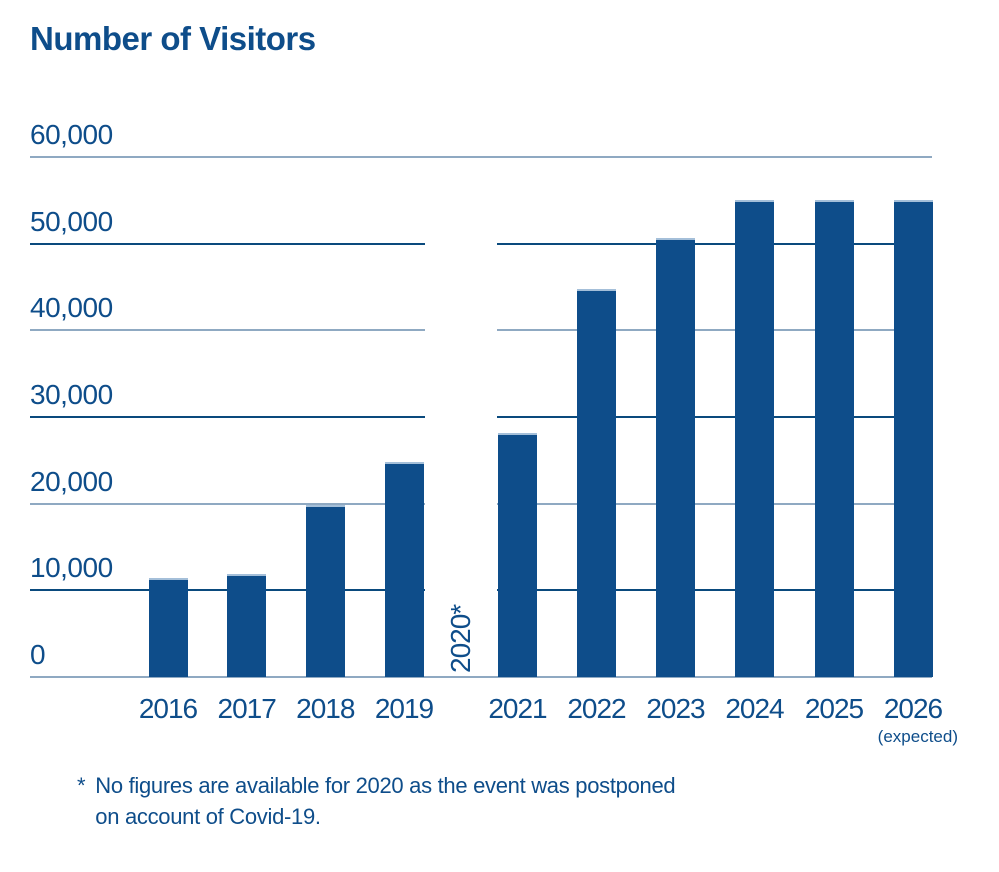 This screenshot has width=999, height=872. I want to click on x-axis-label-2018: 2018, so click(325, 708).